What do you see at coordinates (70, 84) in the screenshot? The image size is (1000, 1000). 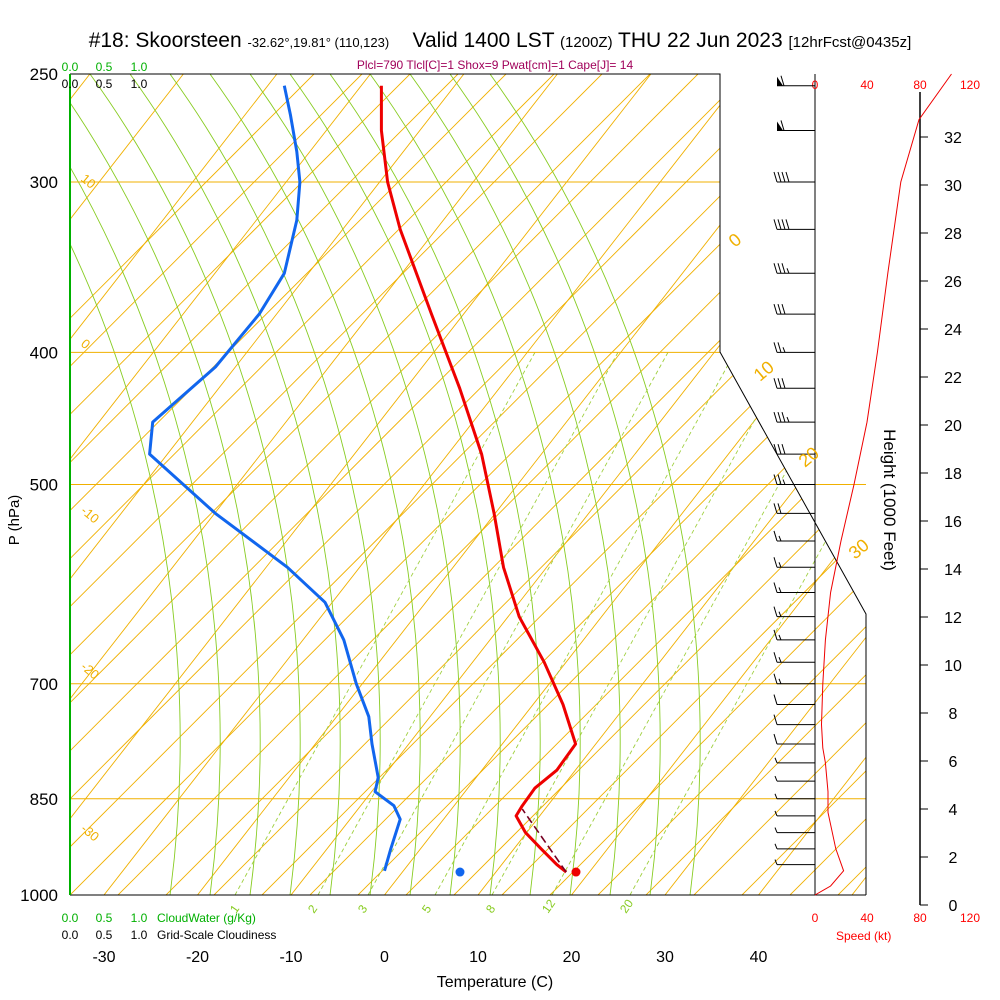 I see `cloudiness-tick-top: 0.0` at bounding box center [70, 84].